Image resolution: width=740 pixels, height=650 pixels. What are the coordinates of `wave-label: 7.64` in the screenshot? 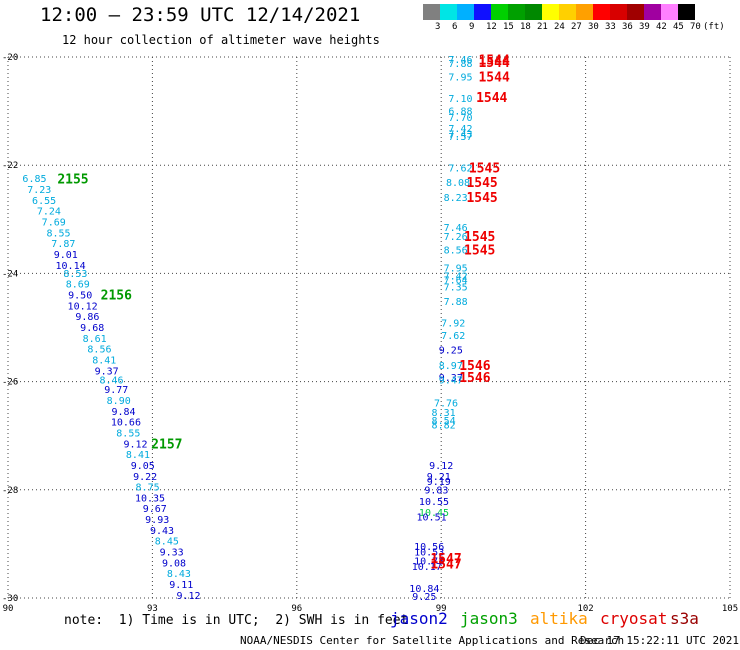 It's located at (456, 280).